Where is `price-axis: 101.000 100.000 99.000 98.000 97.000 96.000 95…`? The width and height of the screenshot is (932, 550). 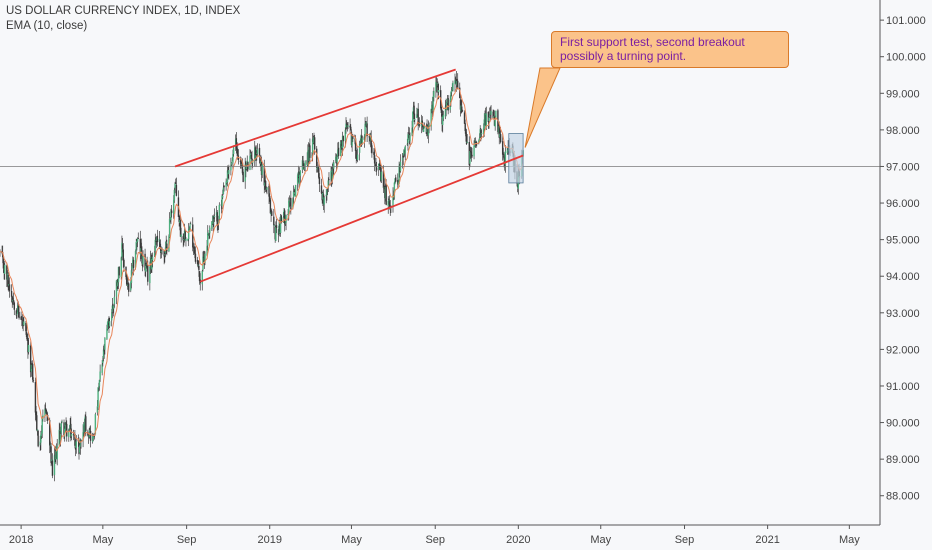
price-axis: 101.000 100.000 99.000 98.000 97.000 96.000 95… is located at coordinates (902, 262).